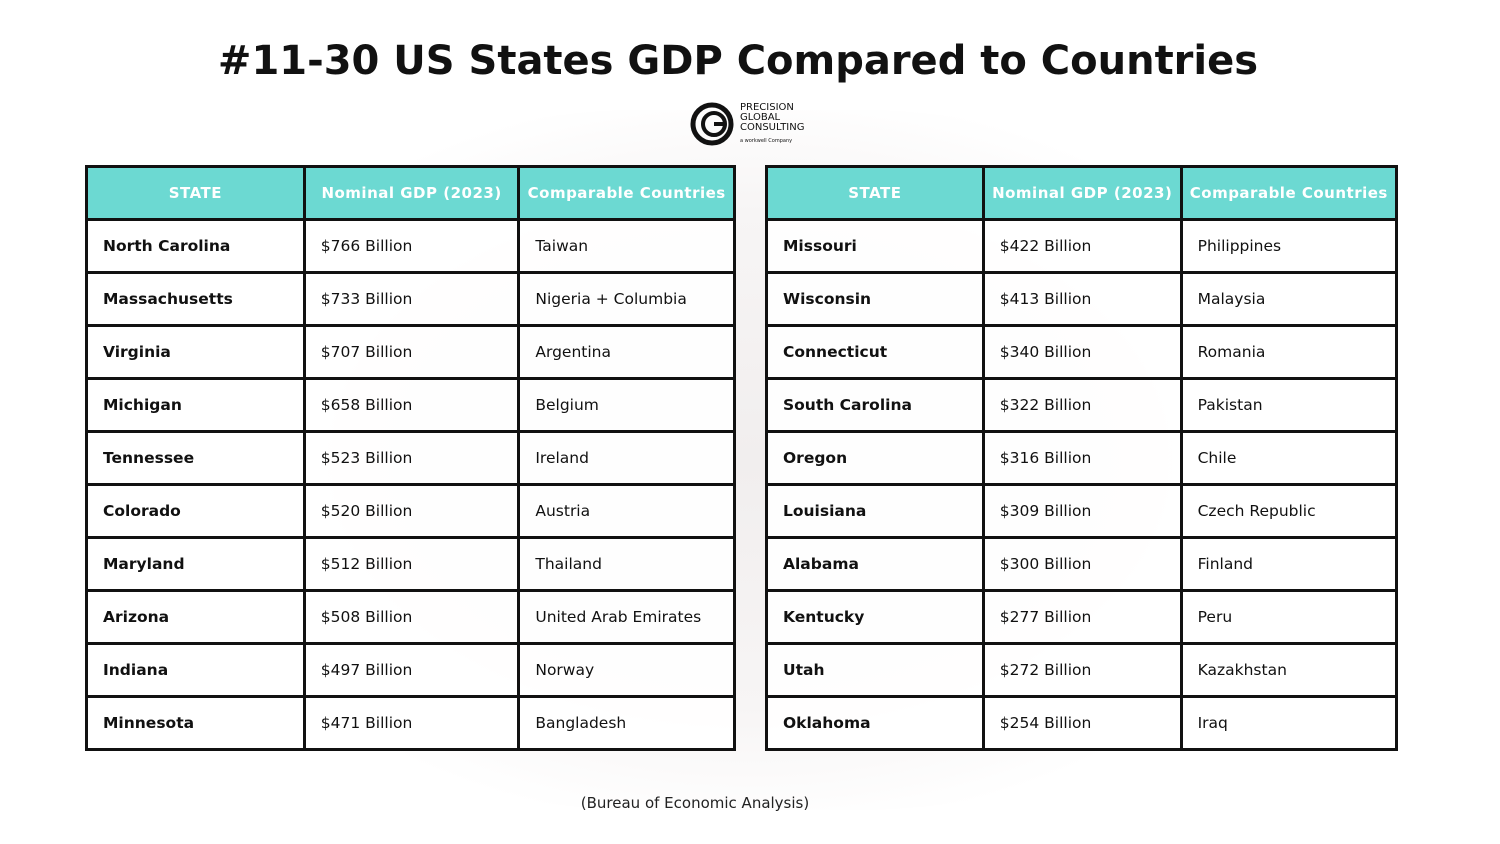 The image size is (1500, 844). I want to click on cell: Nigeria + Columbia, so click(626, 299).